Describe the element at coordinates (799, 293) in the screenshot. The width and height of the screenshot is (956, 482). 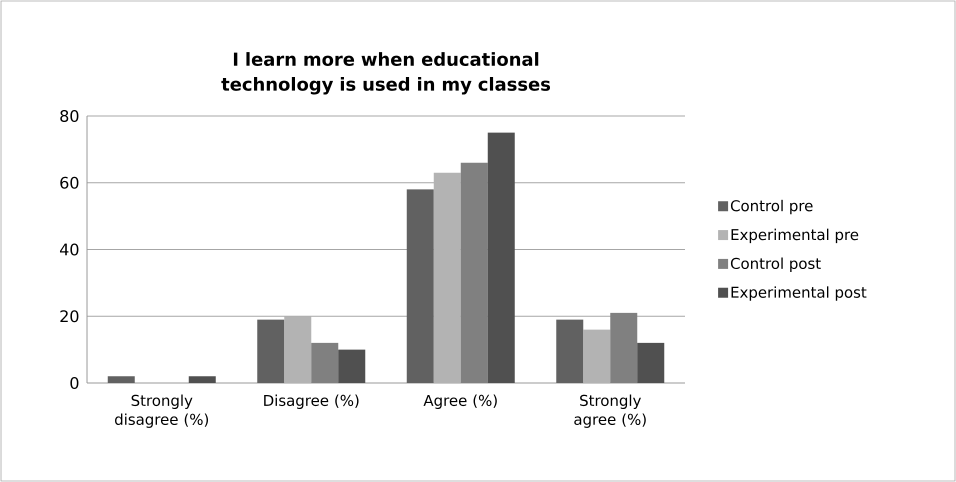
I see `legend-label: Experimental post` at that location.